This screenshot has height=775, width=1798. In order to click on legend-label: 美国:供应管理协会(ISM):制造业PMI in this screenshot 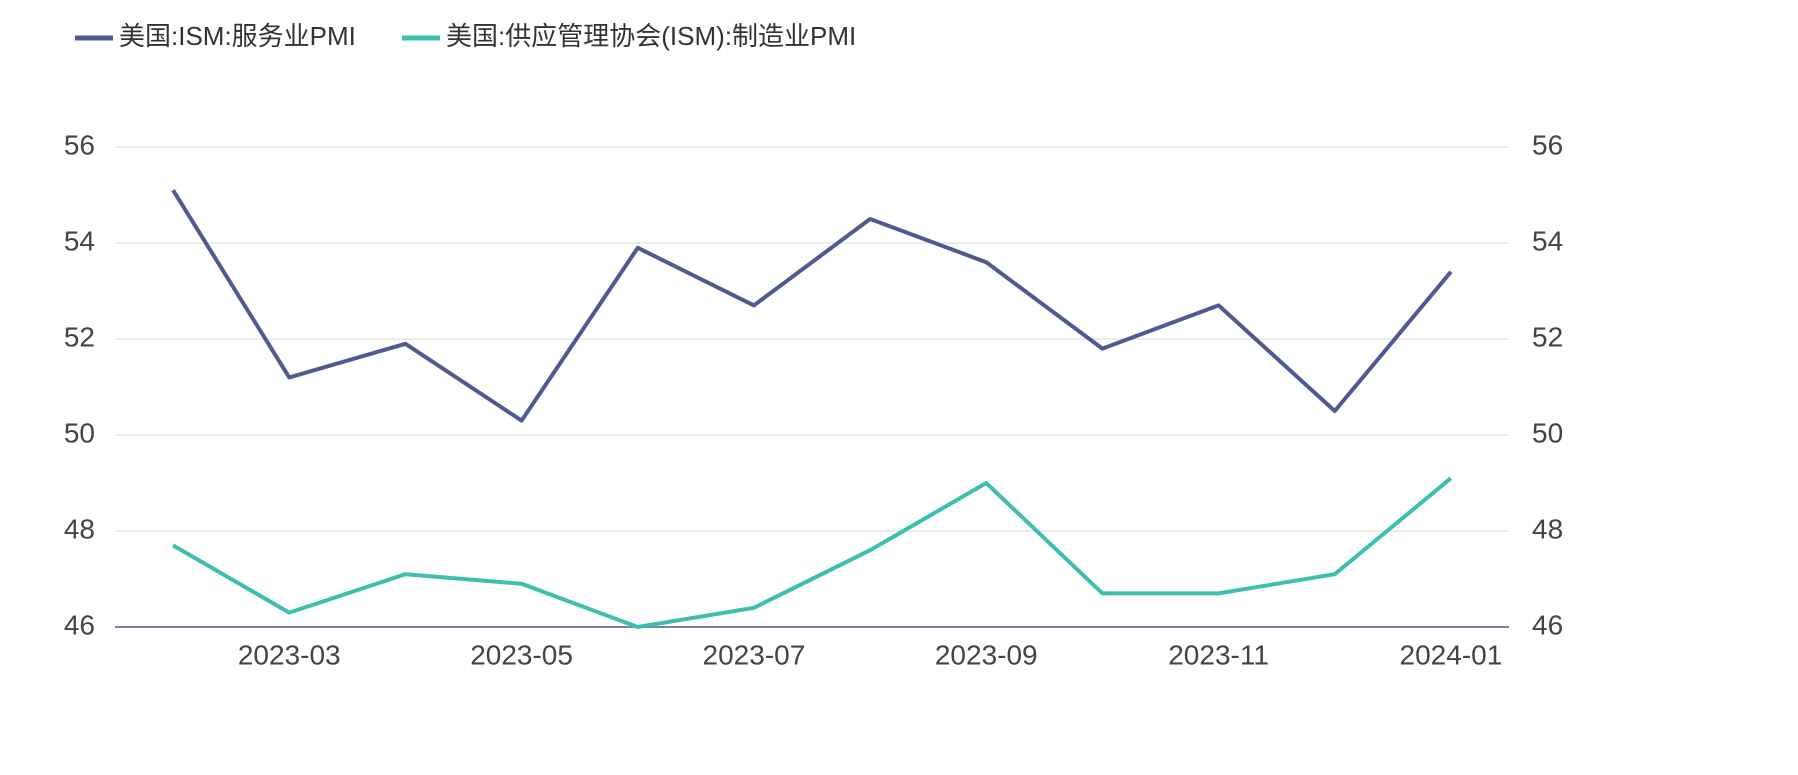, I will do `click(651, 36)`.